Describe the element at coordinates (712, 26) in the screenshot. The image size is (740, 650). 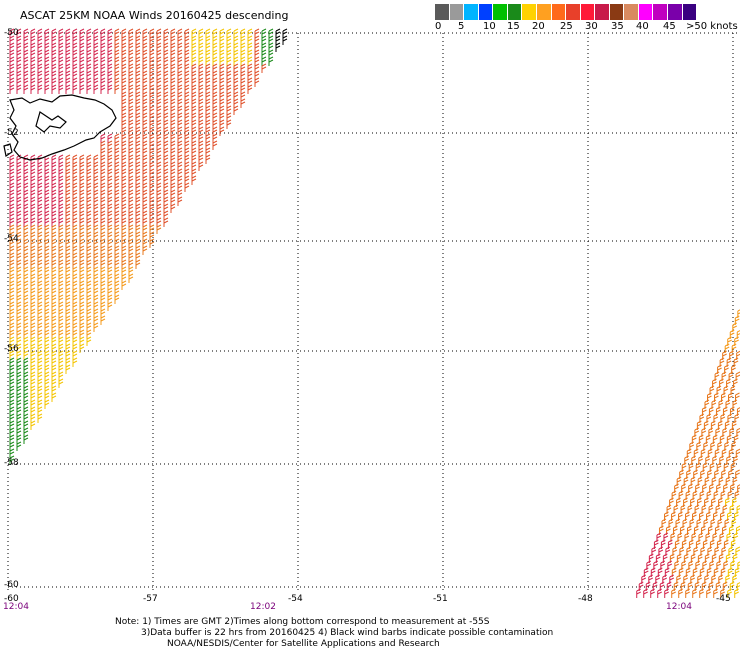
I see `scale-label: >50 knots` at that location.